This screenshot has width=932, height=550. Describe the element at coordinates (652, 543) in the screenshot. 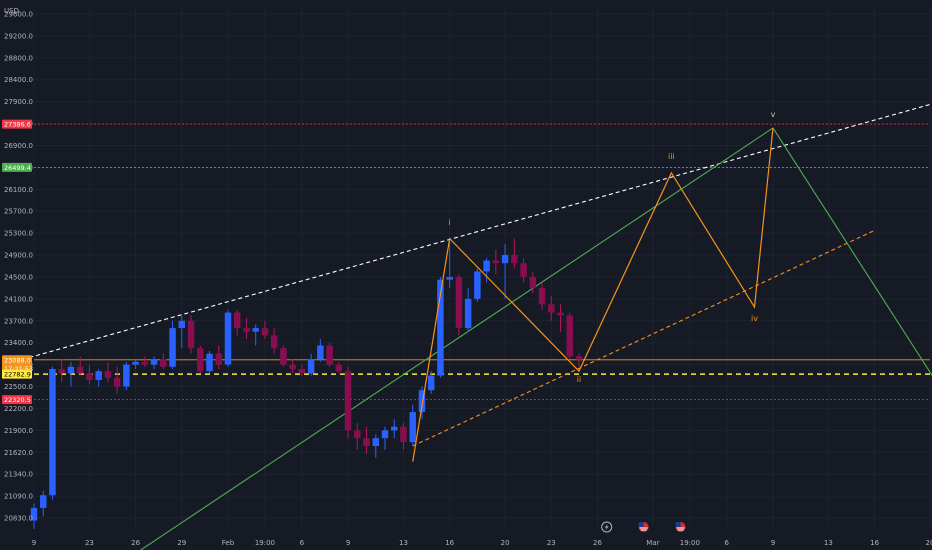

I see `time-tick-label: Mar` at that location.